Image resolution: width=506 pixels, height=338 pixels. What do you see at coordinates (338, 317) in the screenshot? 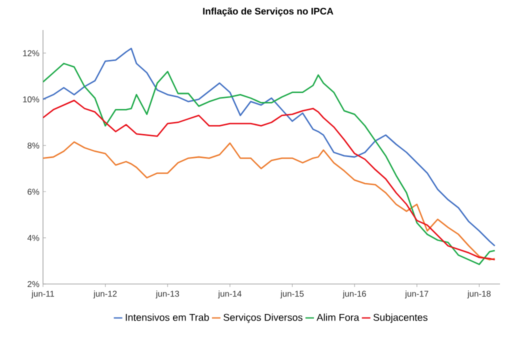
I see `legend-label: Alim Fora` at bounding box center [338, 317].